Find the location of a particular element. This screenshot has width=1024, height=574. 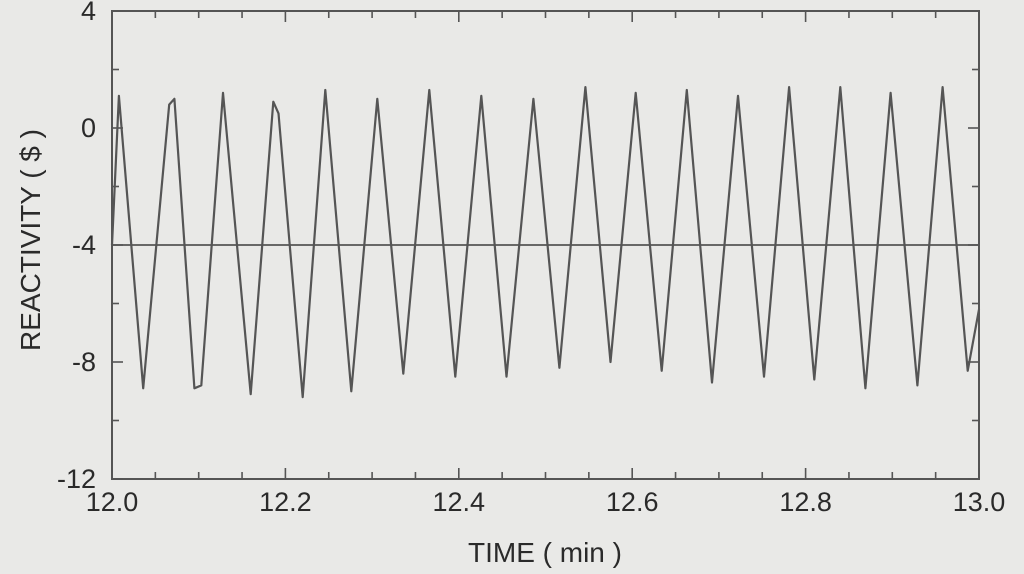

y-tick-labels: -12 -8 -4 0 4 is located at coordinates (76, 247).